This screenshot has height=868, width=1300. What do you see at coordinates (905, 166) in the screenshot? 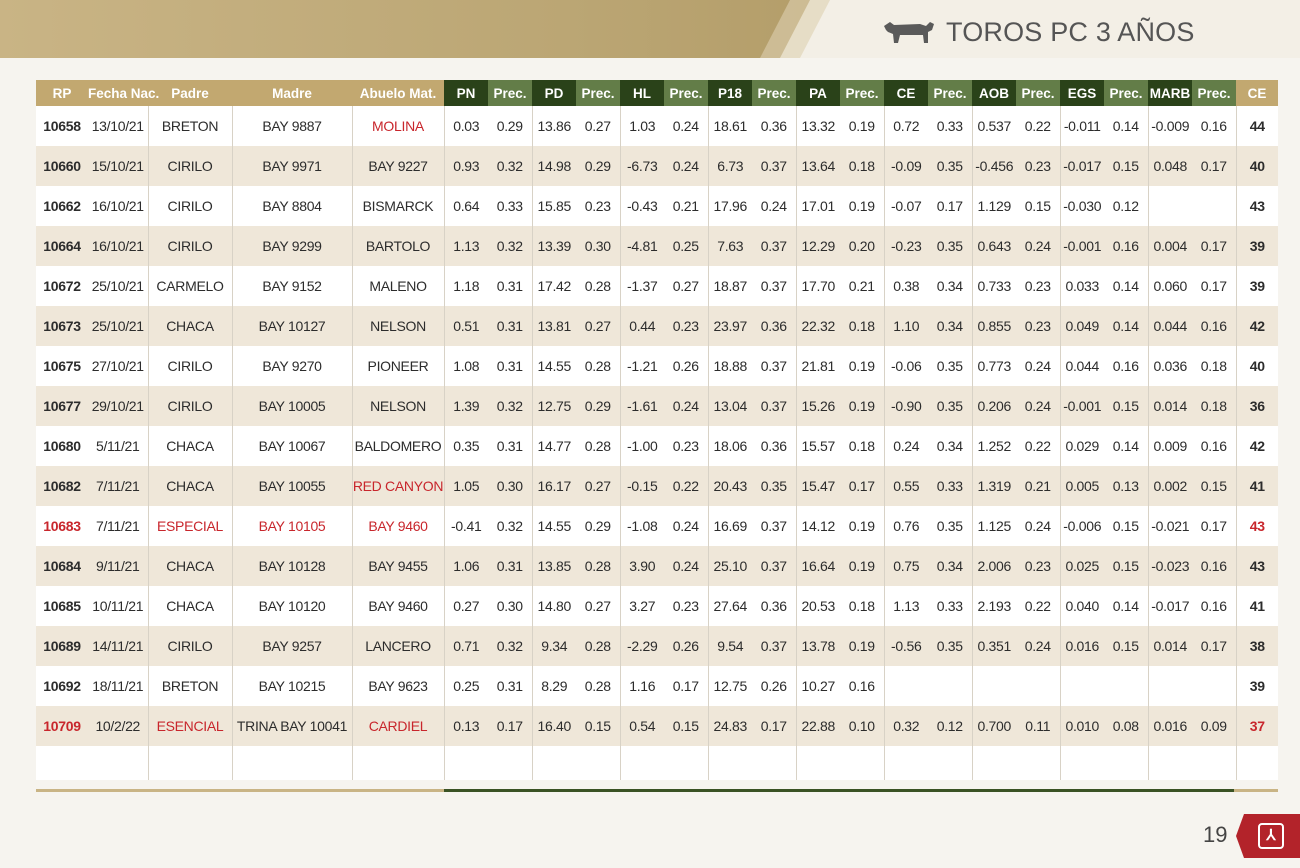
I see `table-cell: -0.09` at bounding box center [905, 166].